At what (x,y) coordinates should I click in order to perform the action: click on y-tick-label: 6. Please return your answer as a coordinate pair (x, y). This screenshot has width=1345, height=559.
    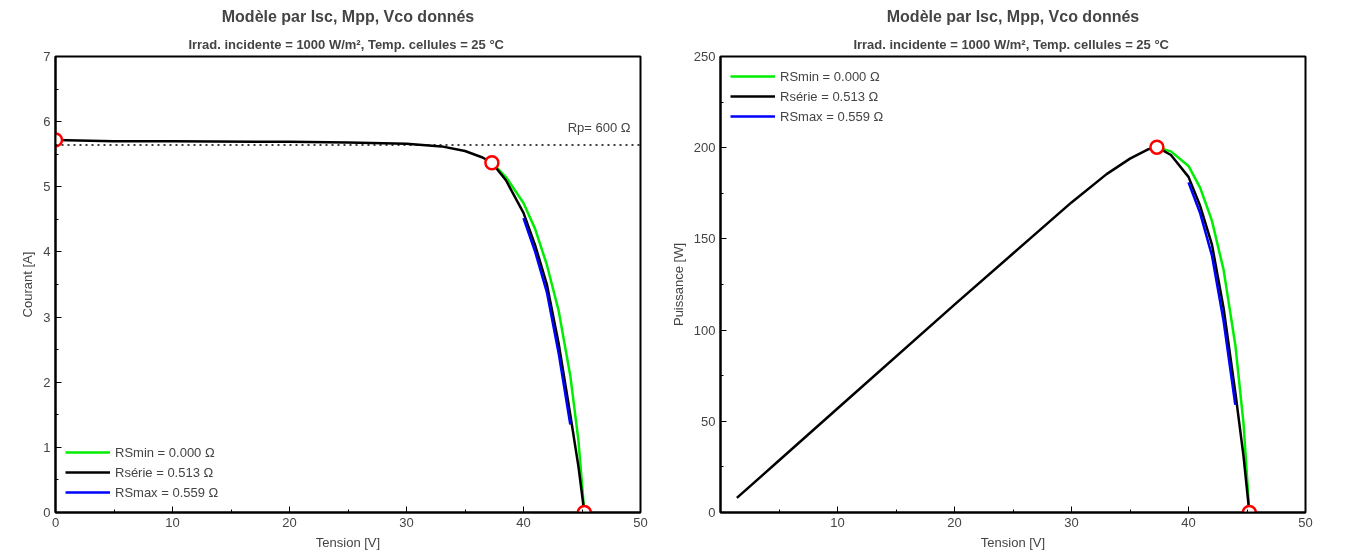
    Looking at the image, I should click on (47, 122).